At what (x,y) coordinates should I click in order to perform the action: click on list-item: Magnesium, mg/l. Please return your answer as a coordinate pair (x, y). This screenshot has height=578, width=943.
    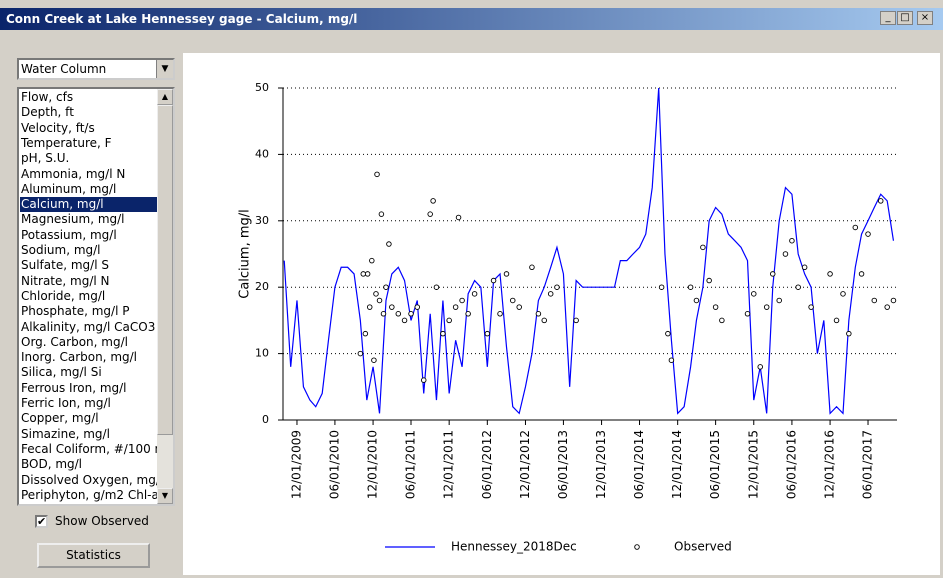
    Looking at the image, I should click on (73, 219).